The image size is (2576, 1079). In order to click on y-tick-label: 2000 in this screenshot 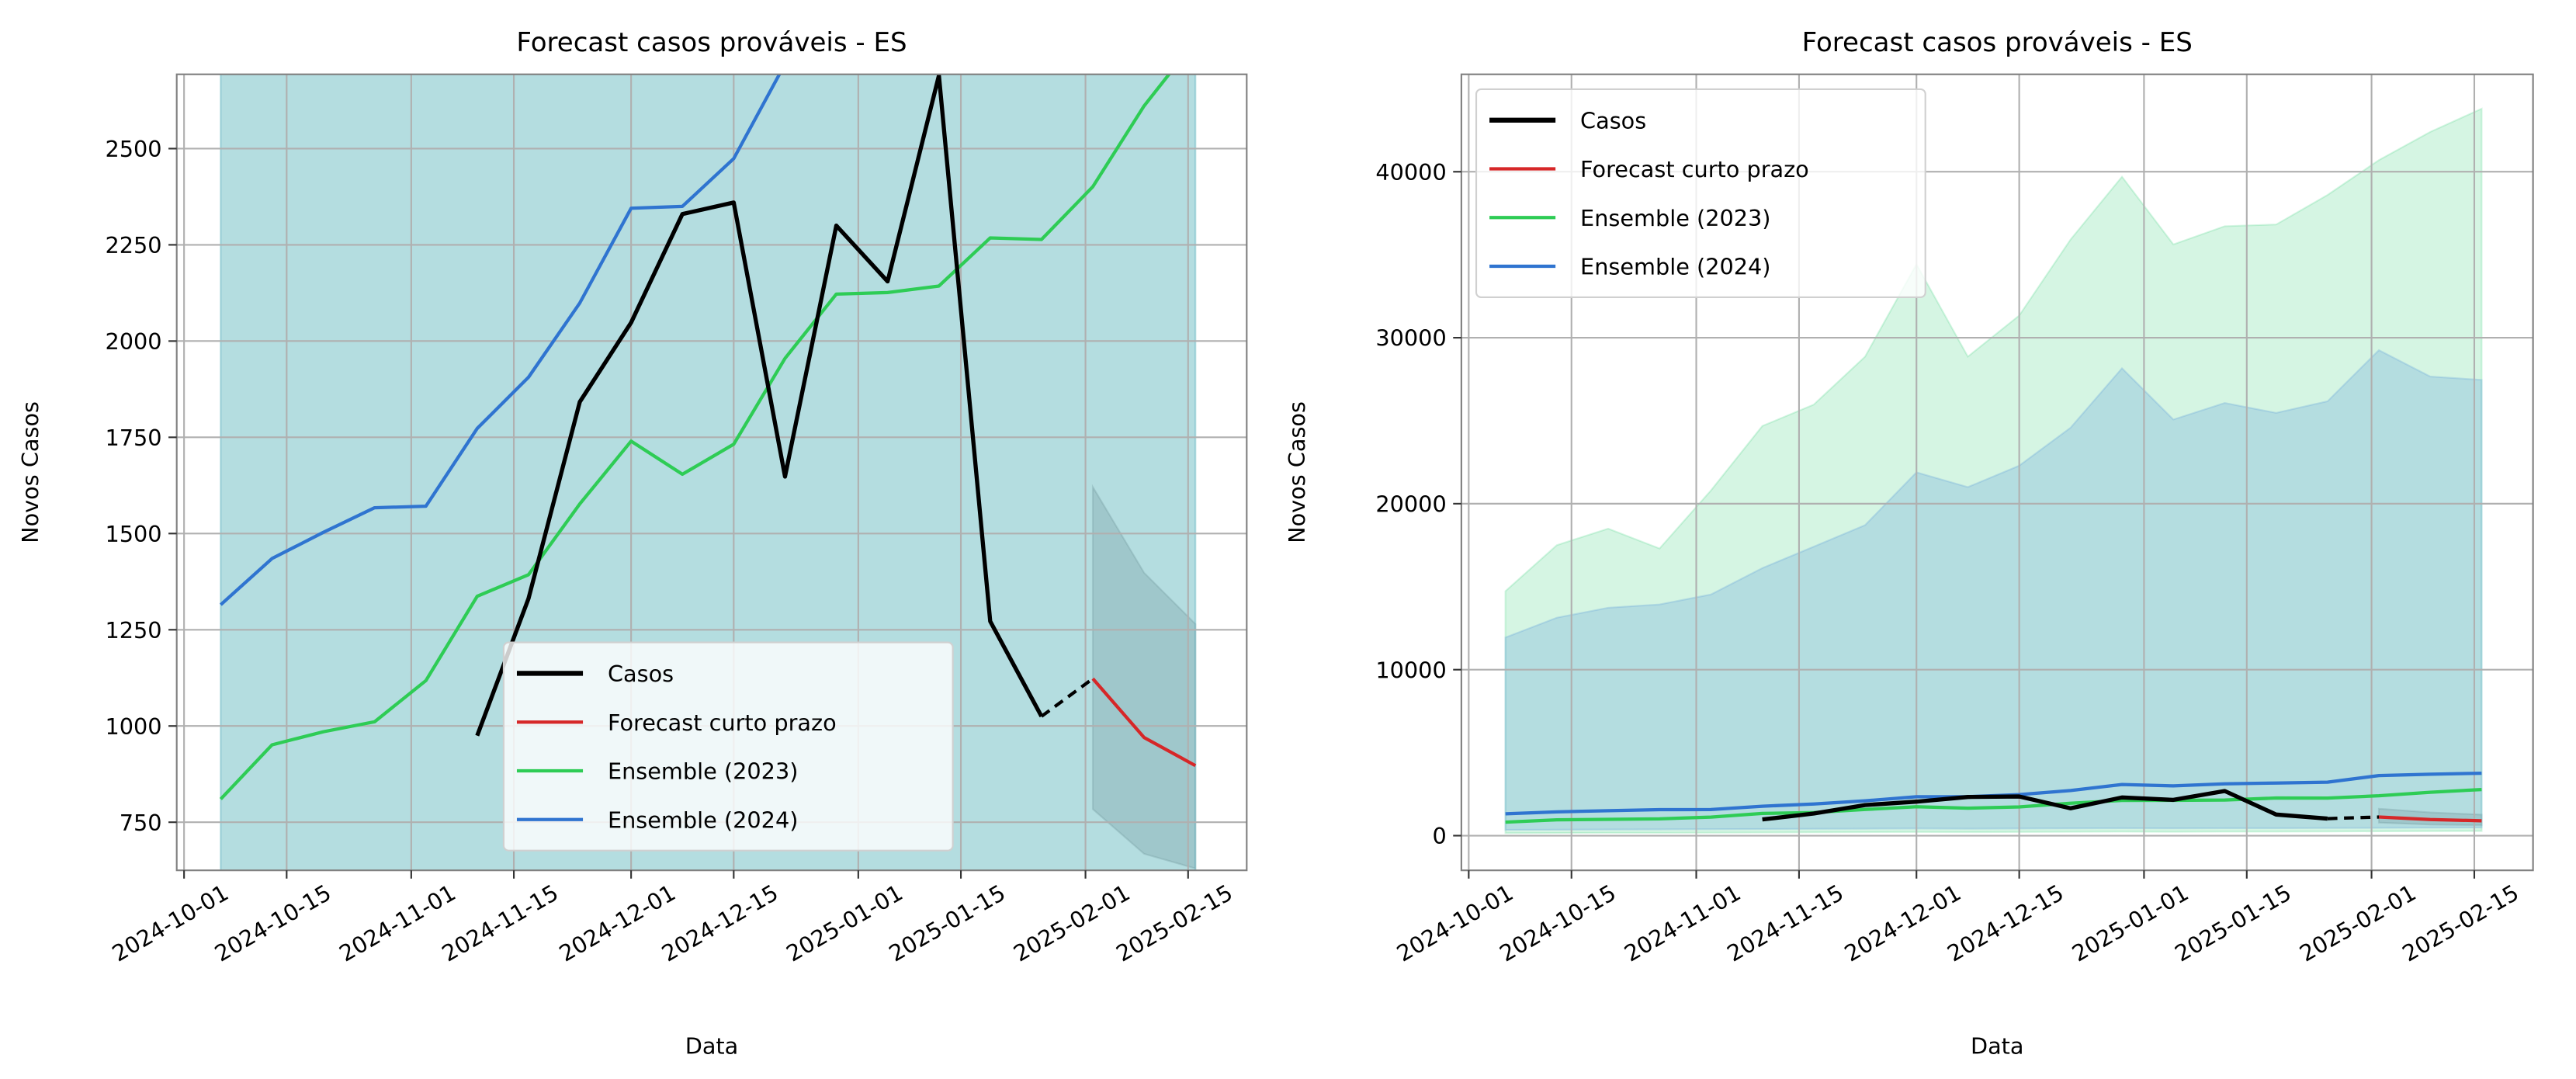, I will do `click(133, 342)`.